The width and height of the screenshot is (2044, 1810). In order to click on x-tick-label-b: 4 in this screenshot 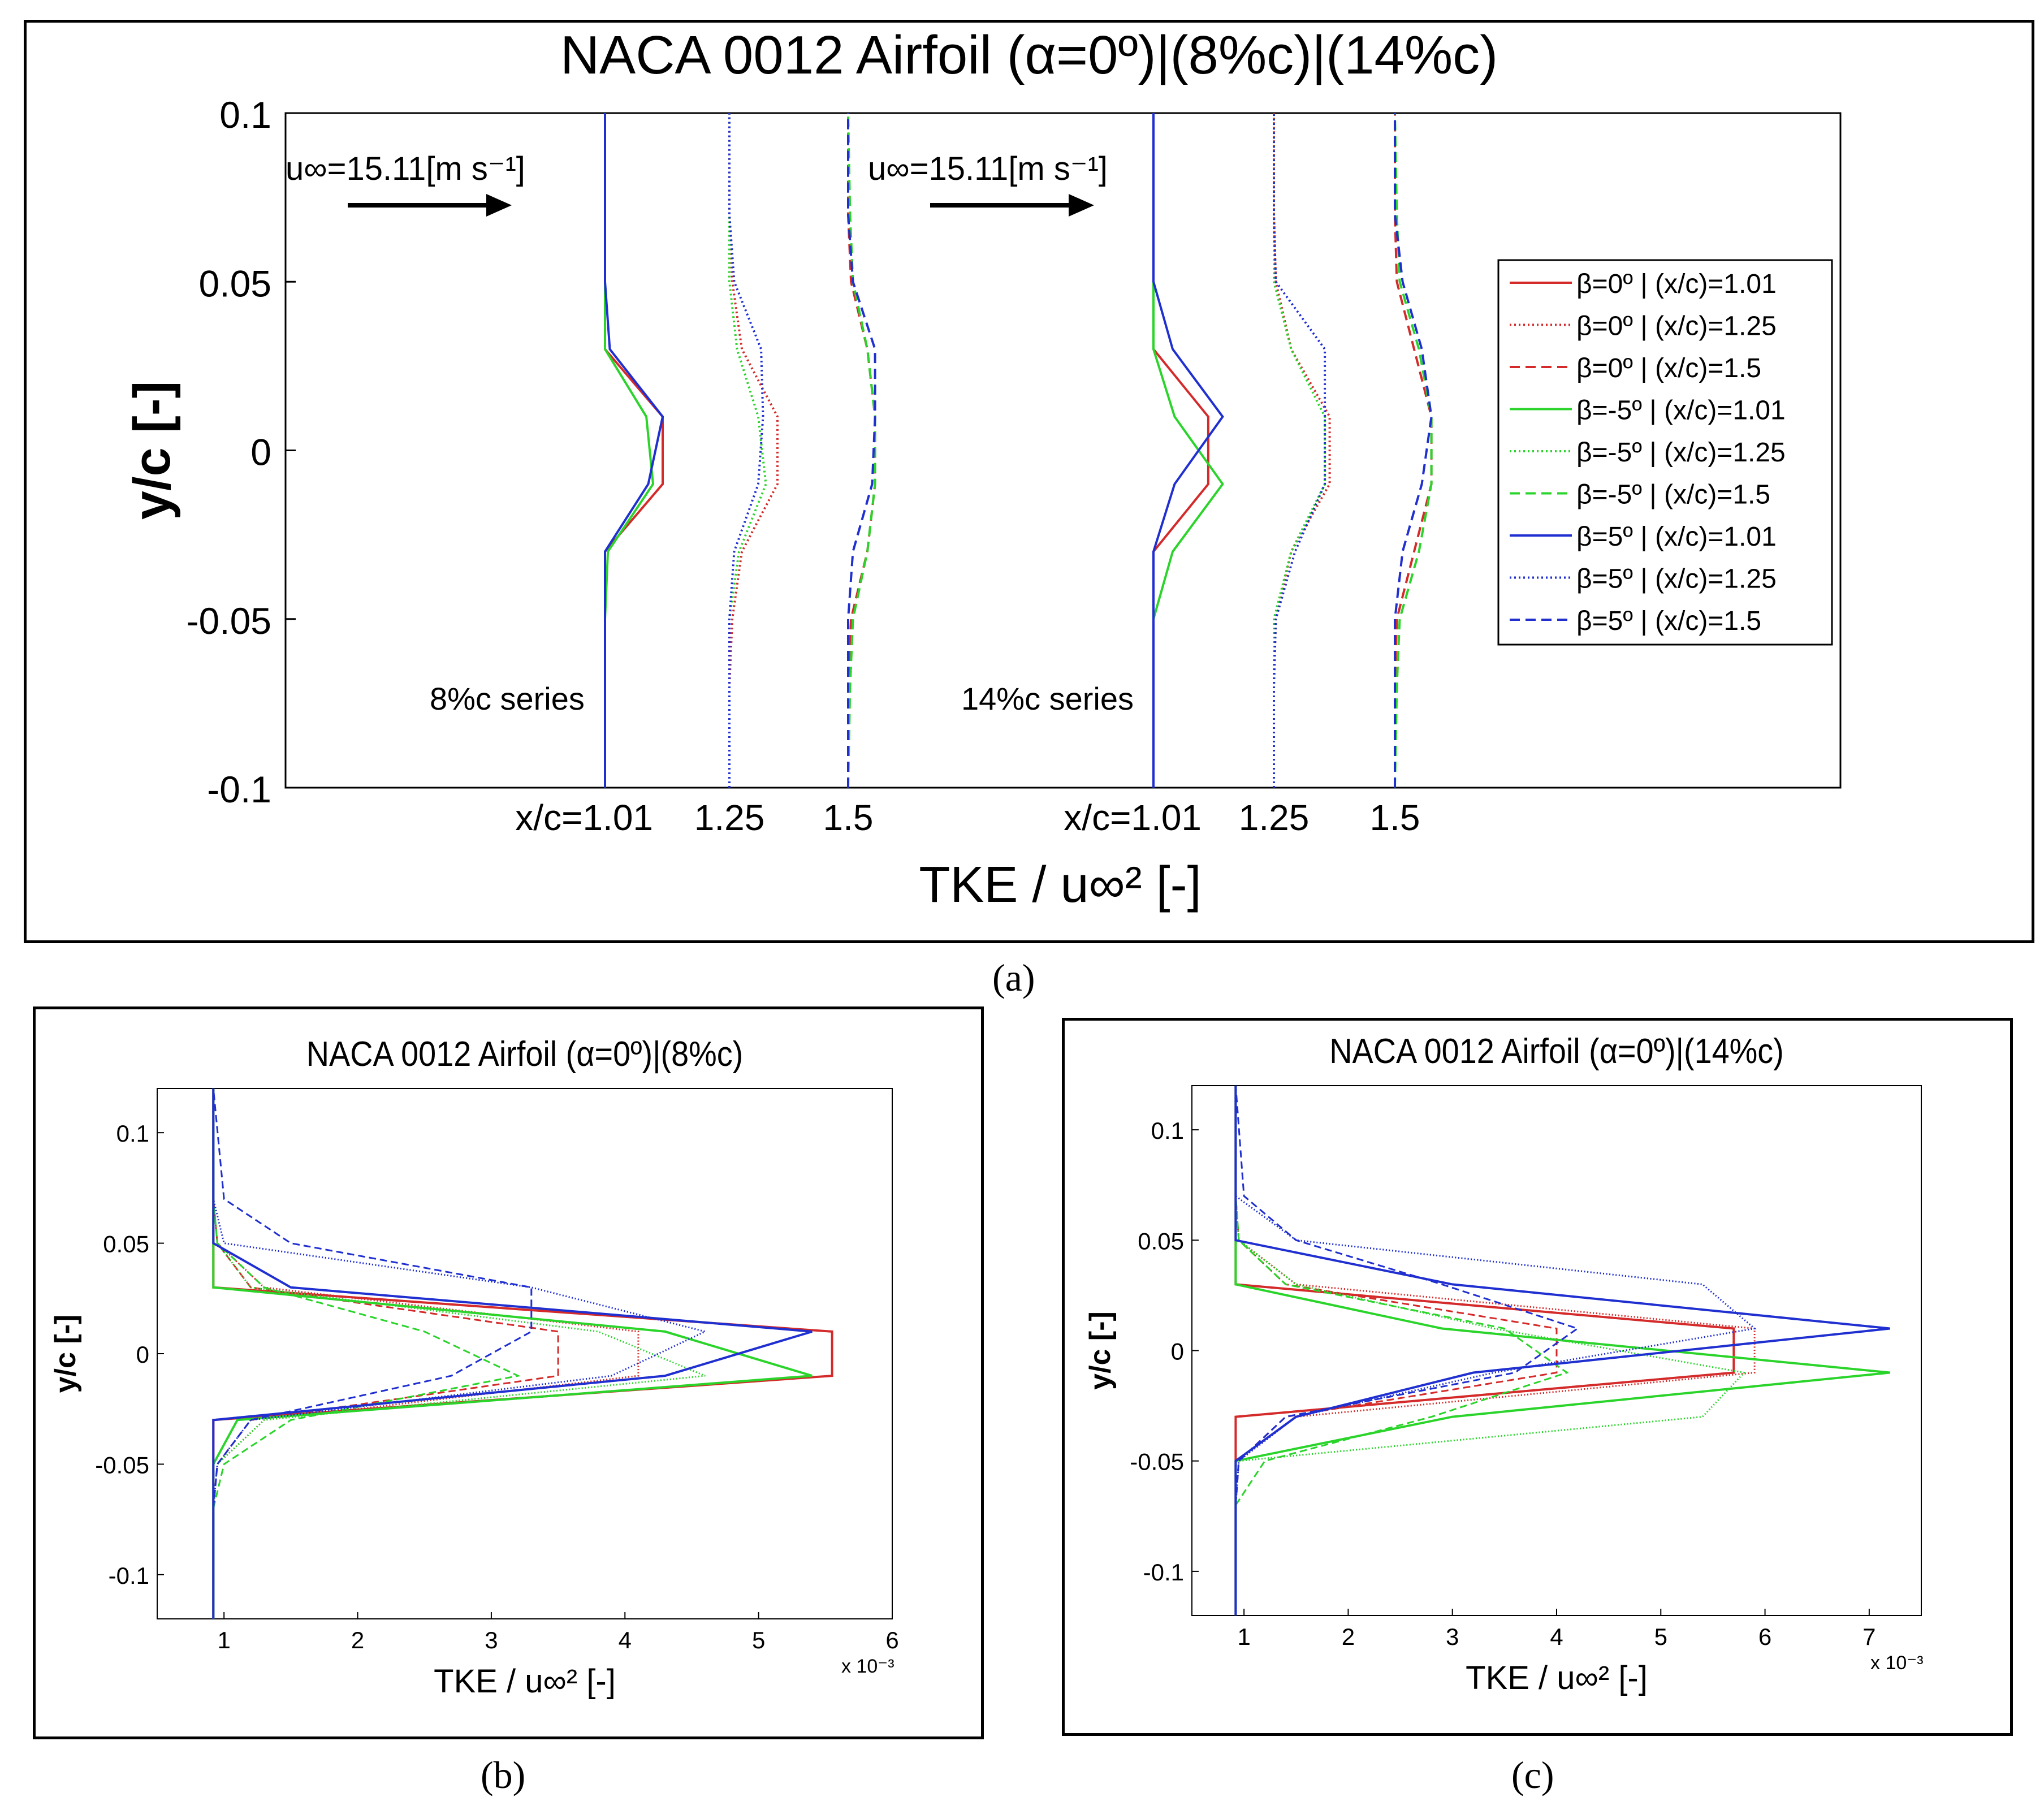, I will do `click(625, 1640)`.